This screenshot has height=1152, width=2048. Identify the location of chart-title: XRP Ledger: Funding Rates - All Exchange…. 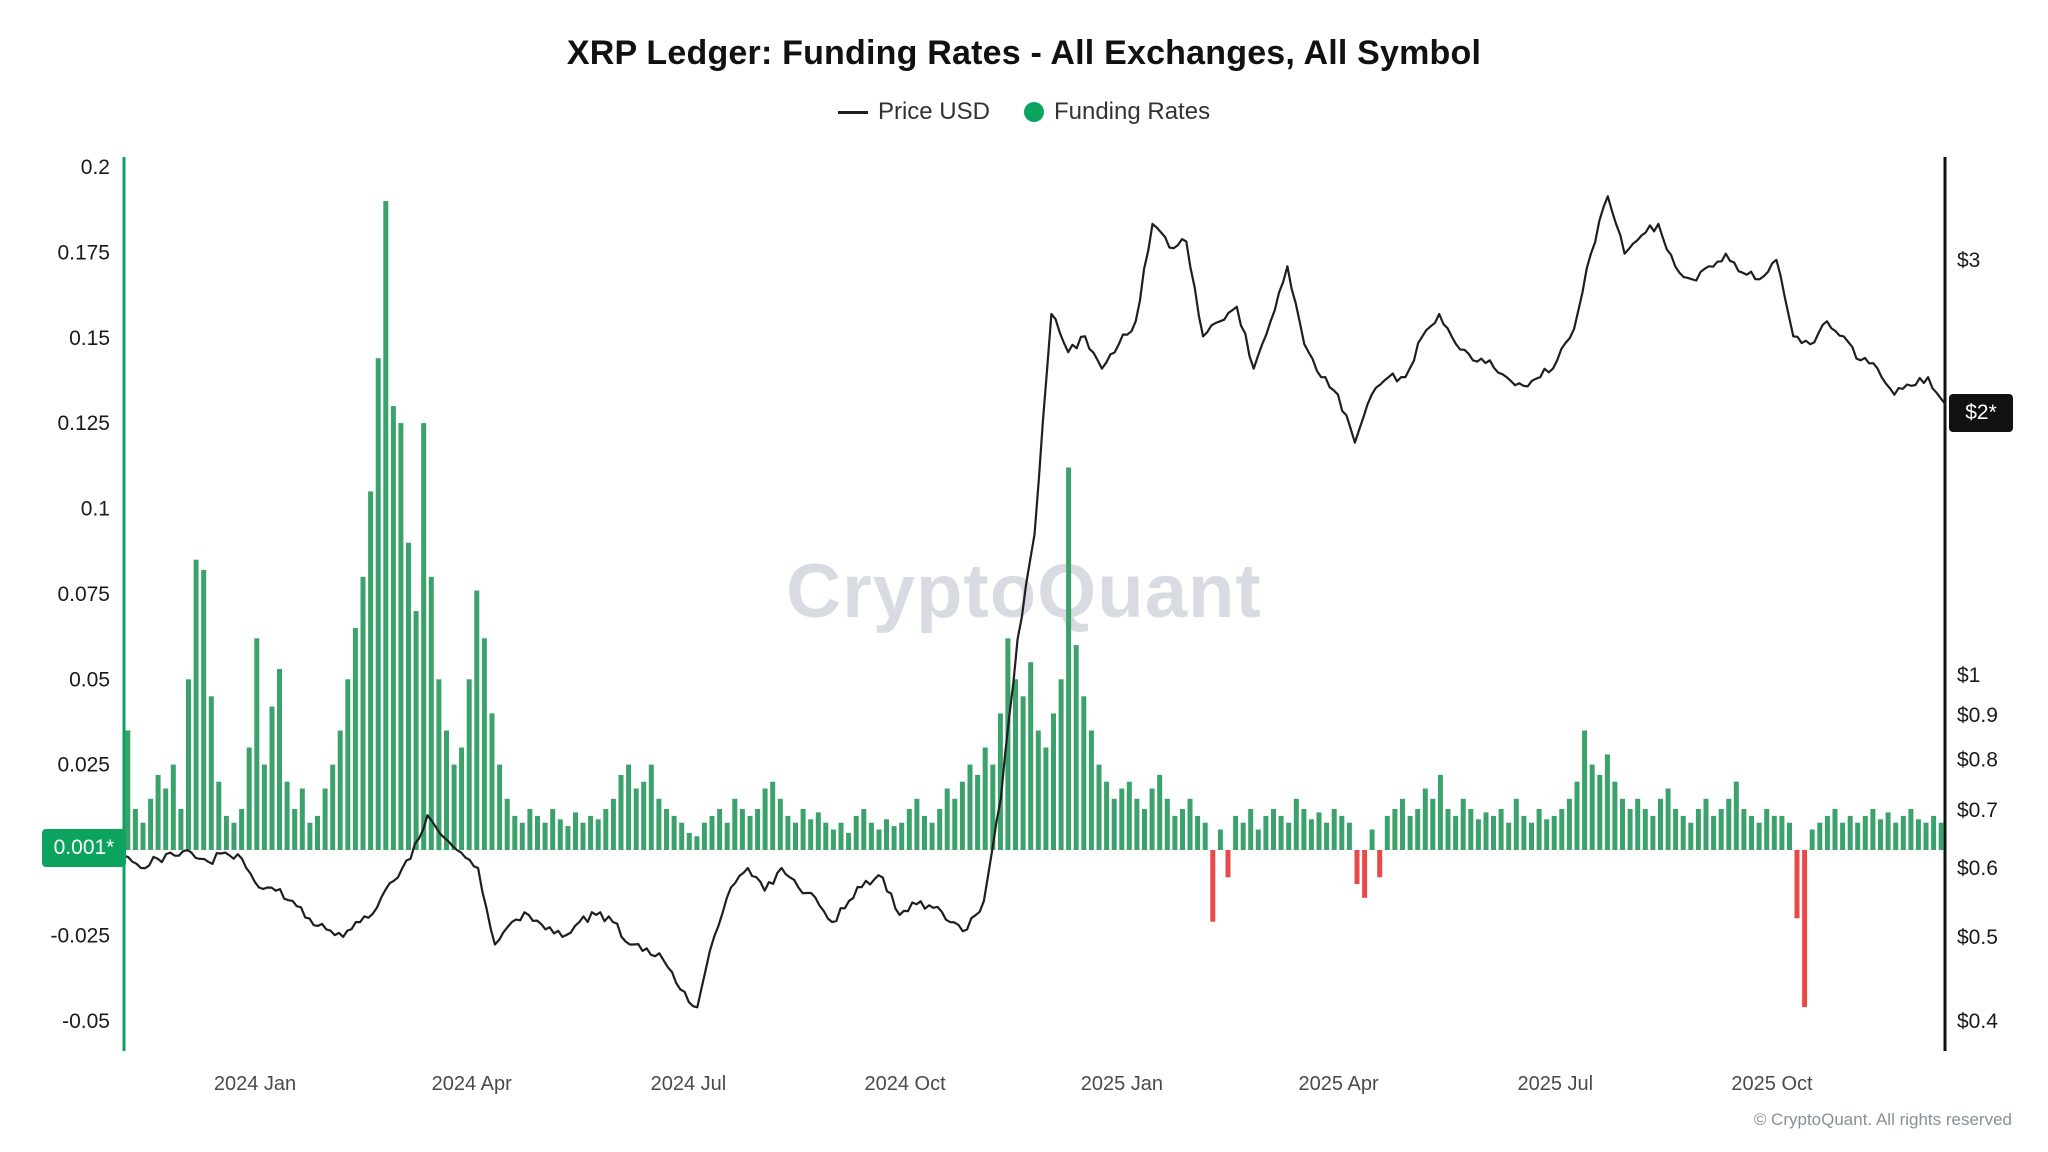
(1024, 53).